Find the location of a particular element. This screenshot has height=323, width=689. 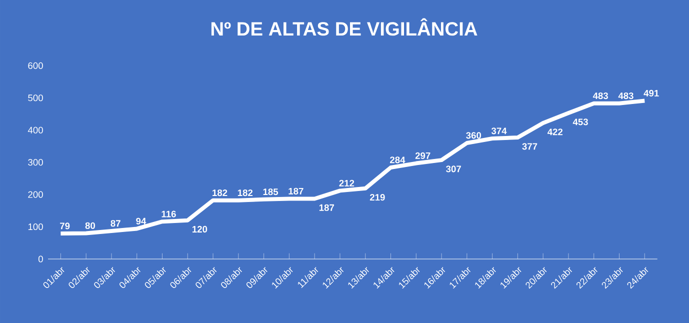

data-label: 80 is located at coordinates (90, 225).